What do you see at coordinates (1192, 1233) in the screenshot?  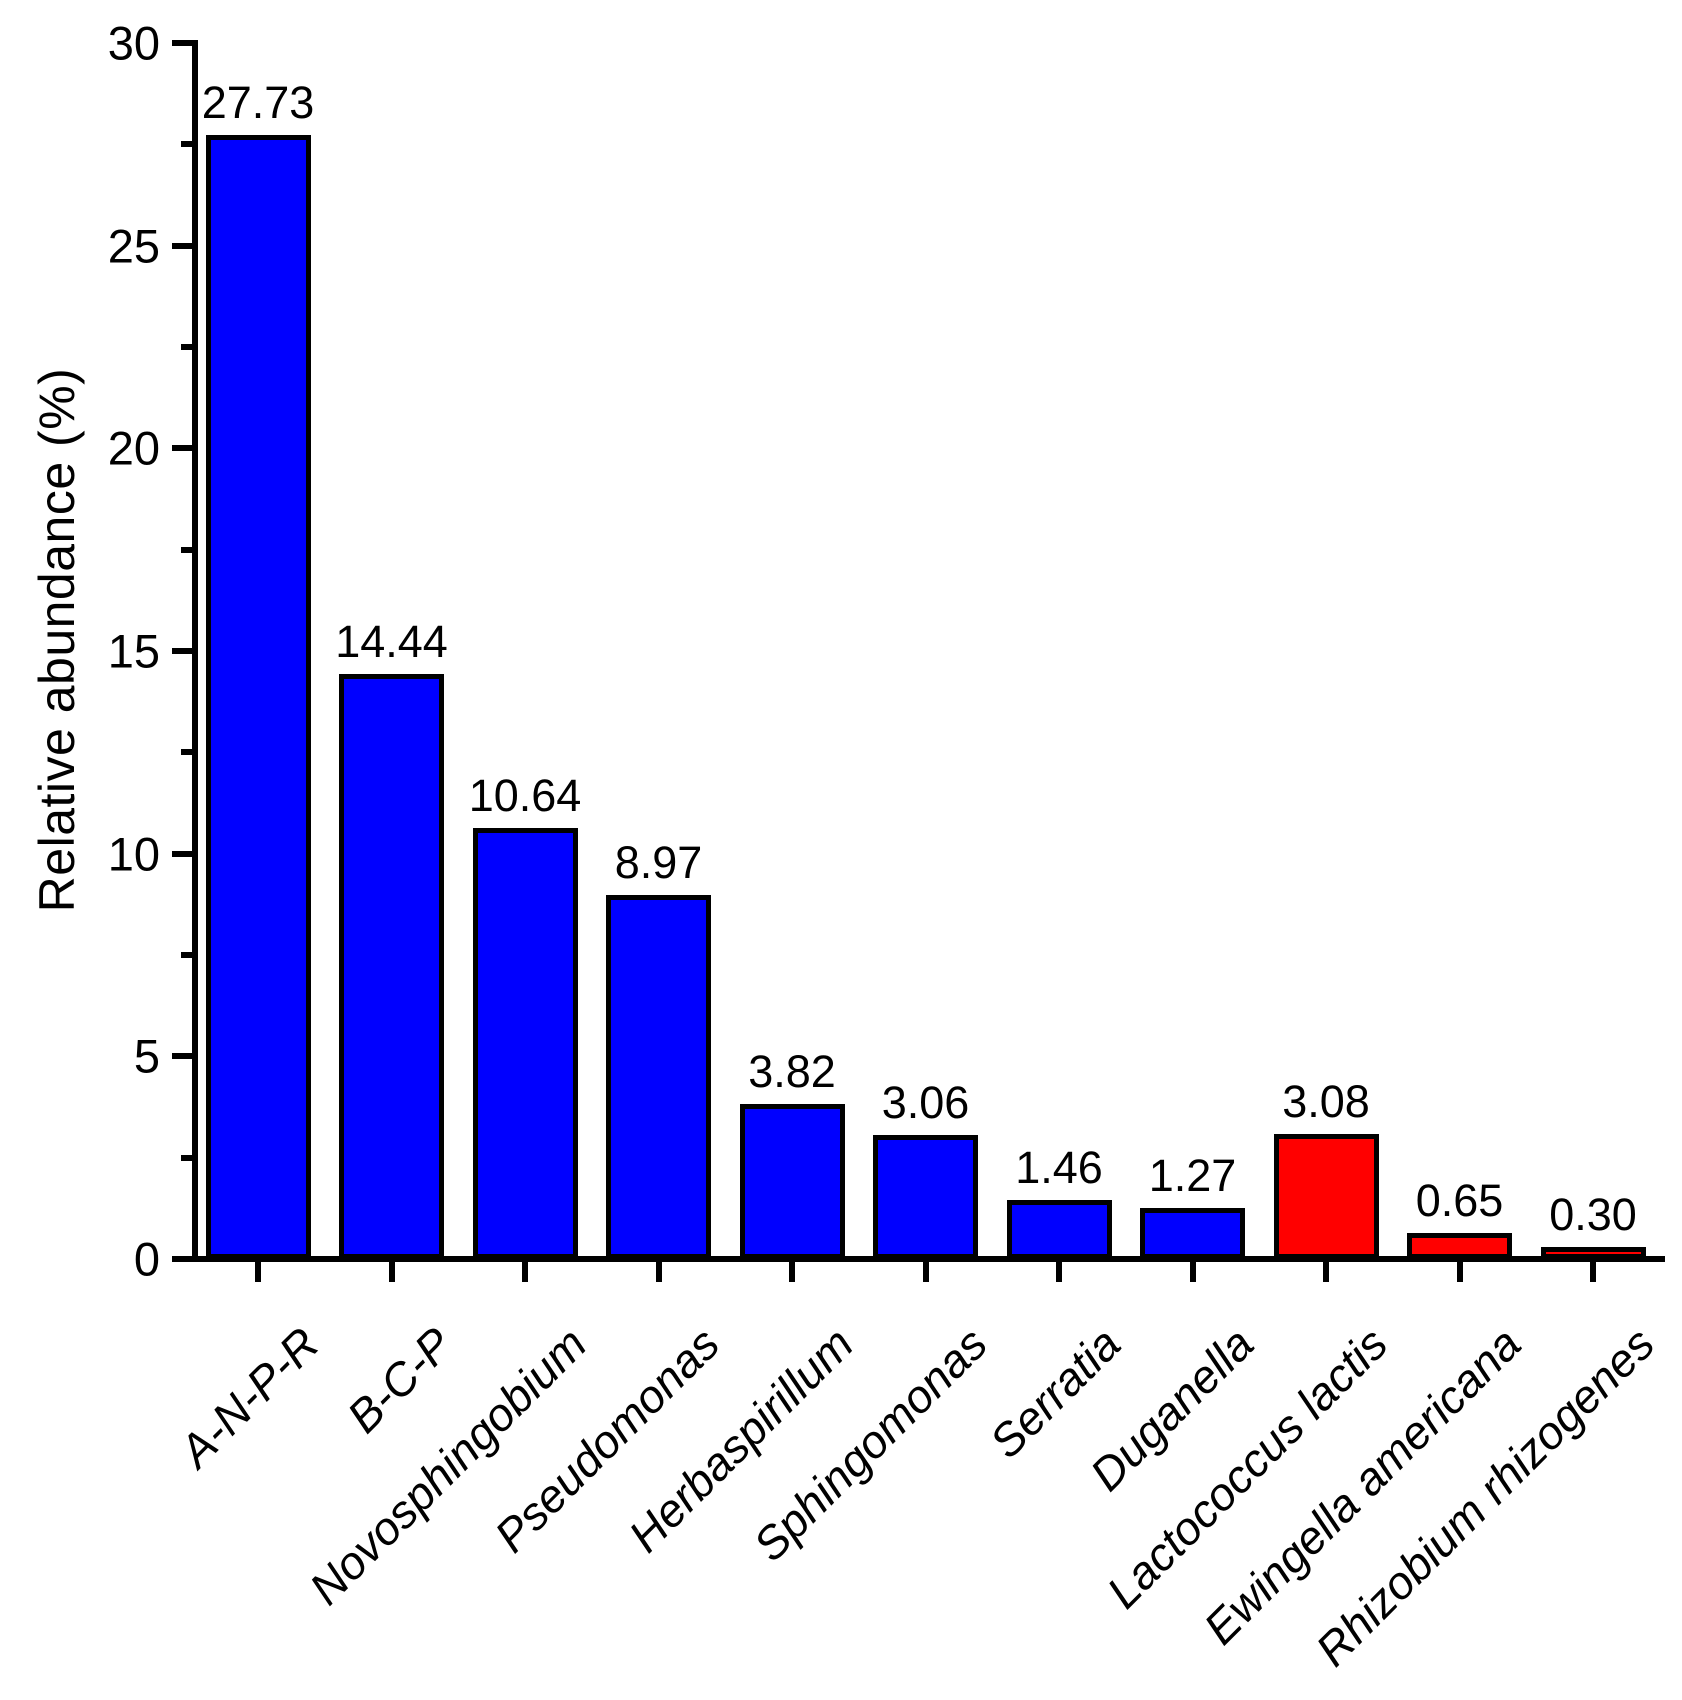 I see `bar-duganella` at bounding box center [1192, 1233].